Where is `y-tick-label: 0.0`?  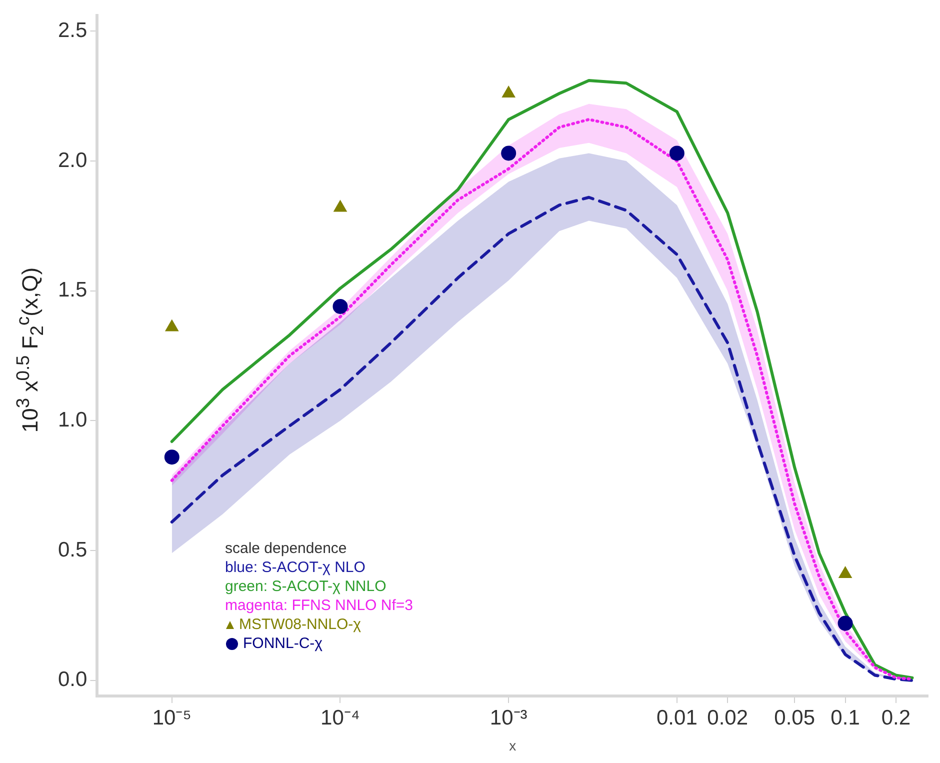
y-tick-label: 0.0 is located at coordinates (73, 680).